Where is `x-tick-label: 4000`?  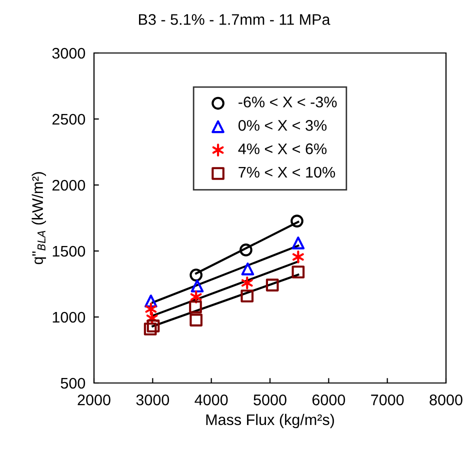 x-tick-label: 4000 is located at coordinates (211, 400).